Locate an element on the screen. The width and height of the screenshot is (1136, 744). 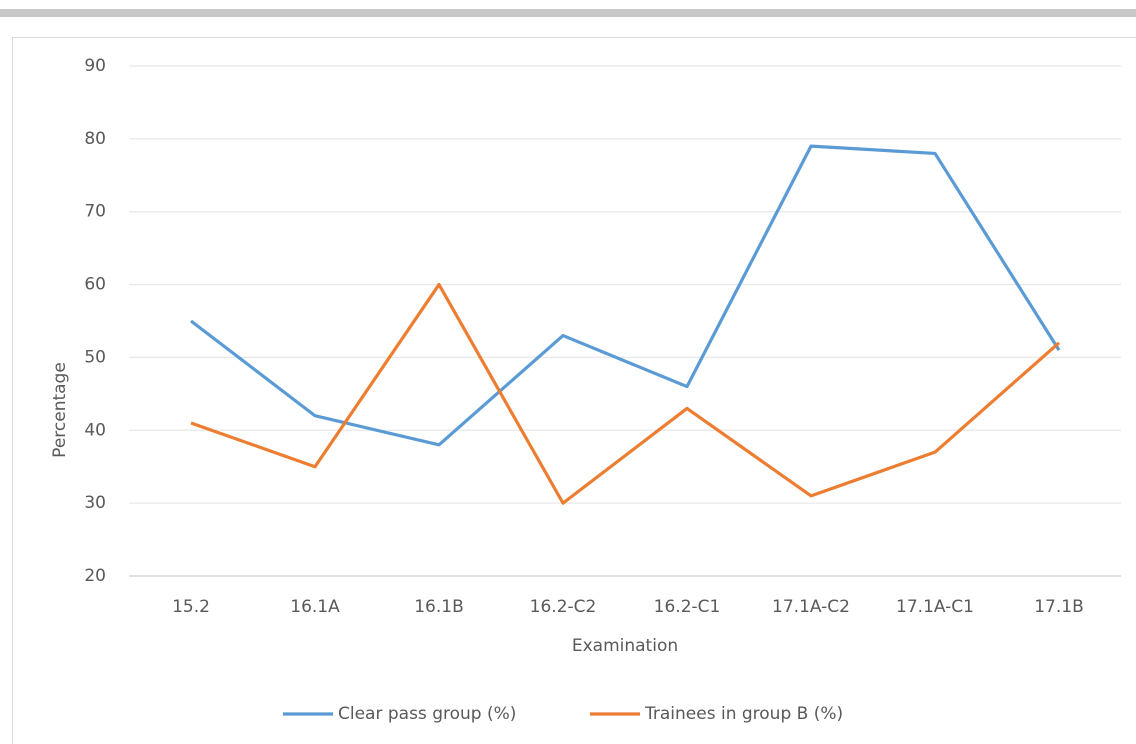
x-tick-label: 17.1A-C2 is located at coordinates (811, 607).